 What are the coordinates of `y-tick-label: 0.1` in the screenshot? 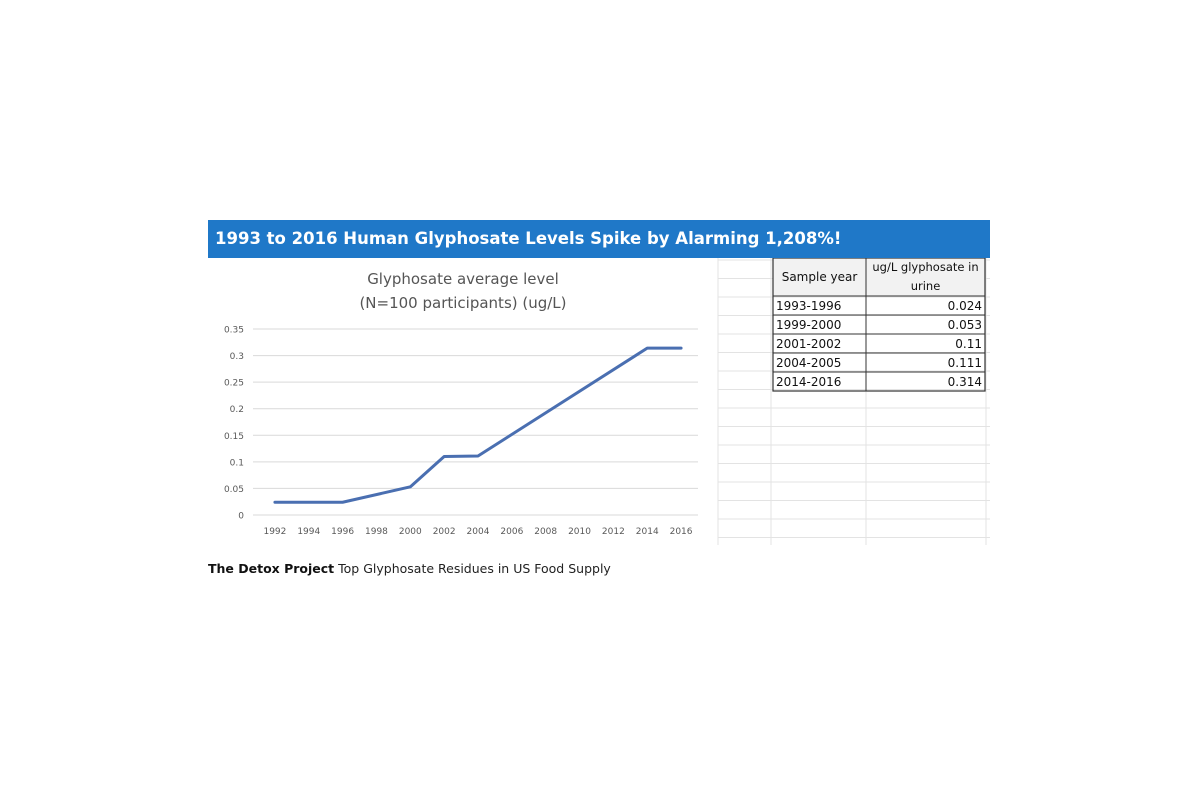 It's located at (237, 463).